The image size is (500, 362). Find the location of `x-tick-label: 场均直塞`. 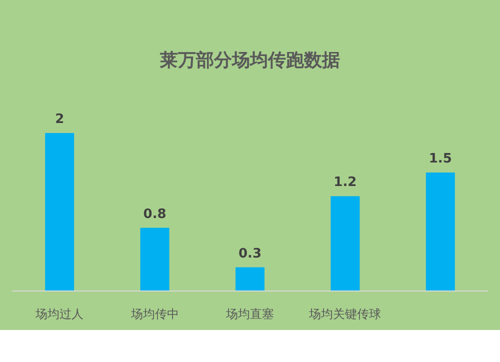

x-tick-label: 场均直塞 is located at coordinates (249, 314).